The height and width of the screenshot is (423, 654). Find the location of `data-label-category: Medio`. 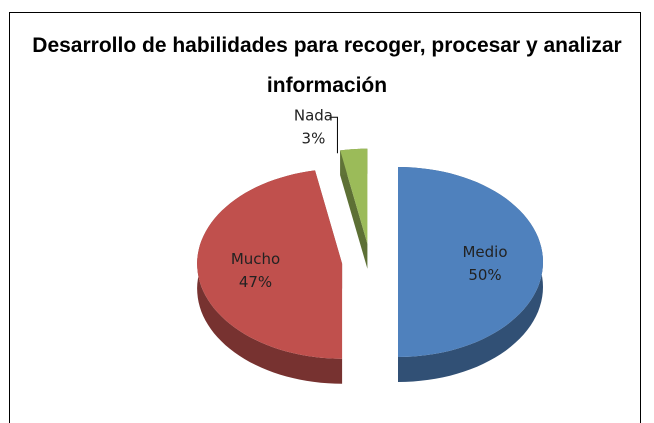

data-label-category: Medio is located at coordinates (484, 252).